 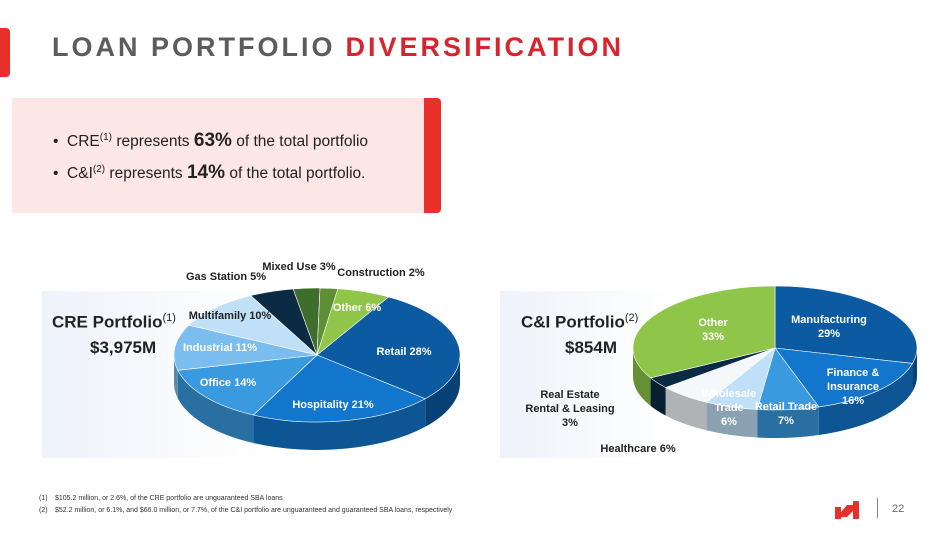 What do you see at coordinates (226, 277) in the screenshot?
I see `cre-label-gas-station: Gas Station 5%` at bounding box center [226, 277].